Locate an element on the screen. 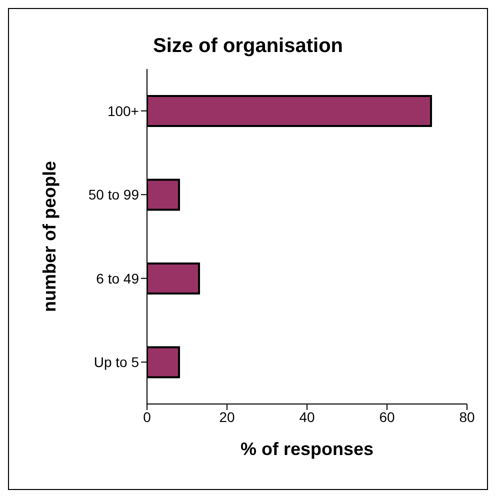 Image resolution: width=496 pixels, height=498 pixels. y-tick-label: 100+ is located at coordinates (123, 110).